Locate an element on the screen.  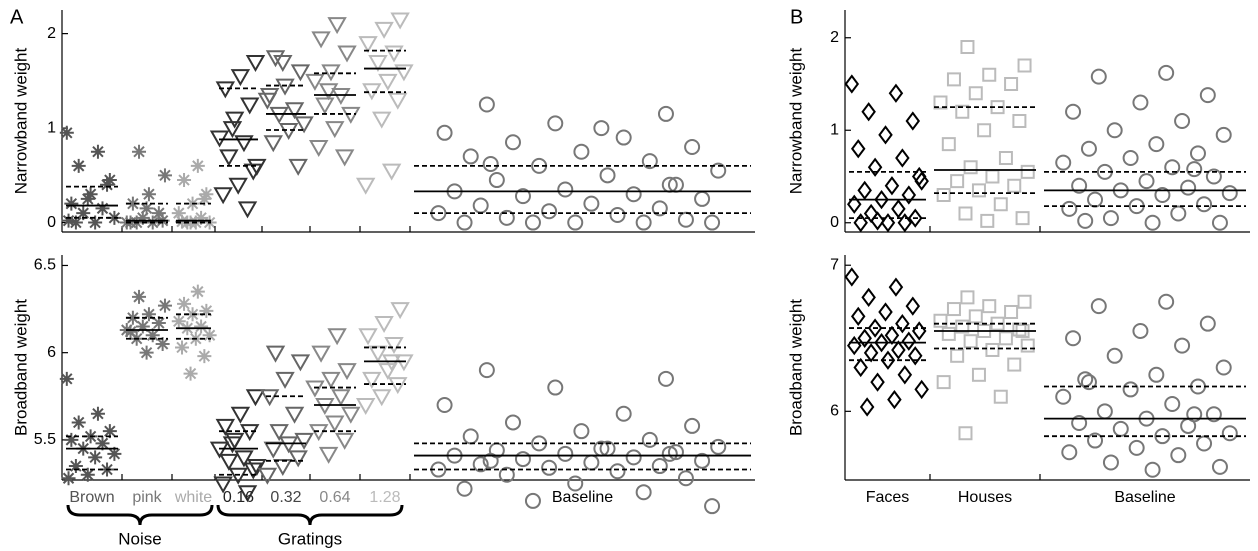
x-tick-label: pink is located at coordinates (147, 497).